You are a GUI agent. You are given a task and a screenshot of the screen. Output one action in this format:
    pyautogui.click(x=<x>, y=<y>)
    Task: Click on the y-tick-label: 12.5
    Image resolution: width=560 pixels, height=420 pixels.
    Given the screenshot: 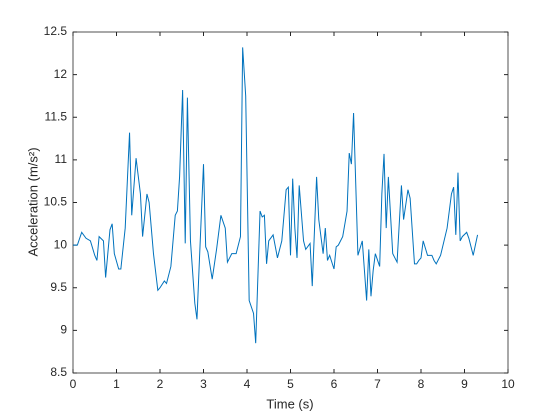 What is the action you would take?
    pyautogui.click(x=56, y=31)
    